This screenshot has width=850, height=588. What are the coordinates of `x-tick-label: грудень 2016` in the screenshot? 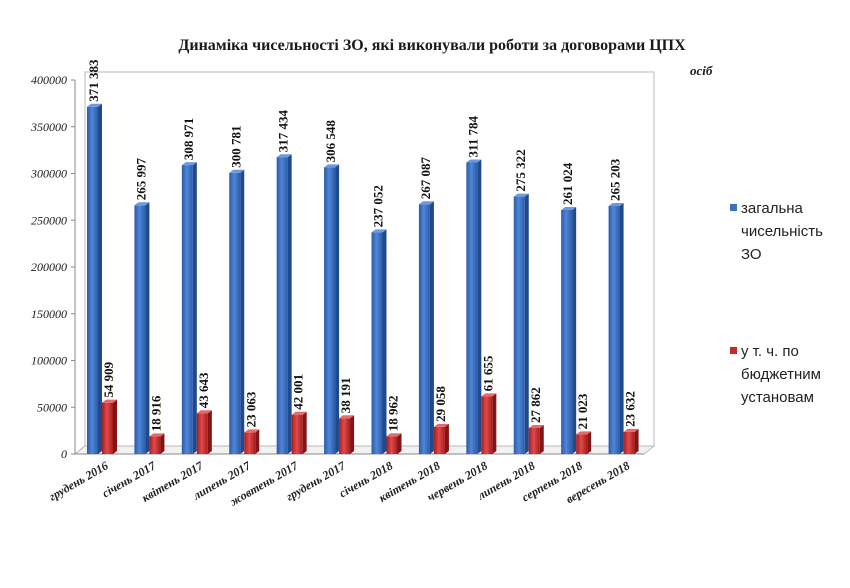 It's located at (78, 480).